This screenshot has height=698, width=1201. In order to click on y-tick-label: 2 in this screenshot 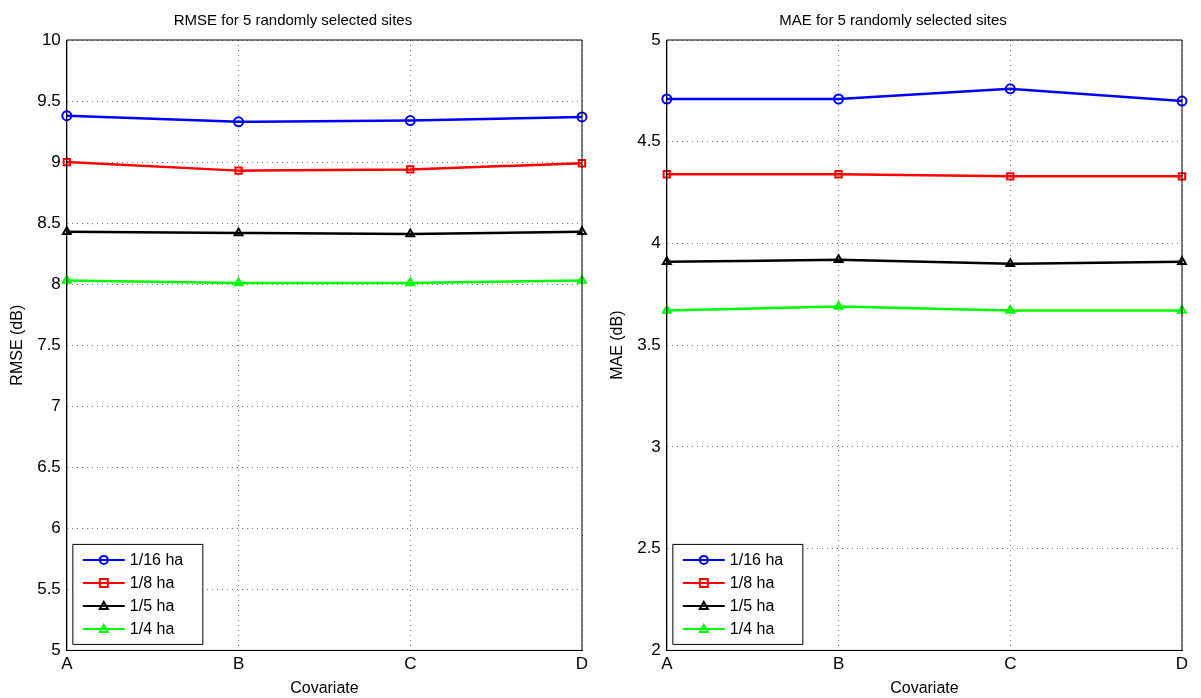, I will do `click(656, 650)`.